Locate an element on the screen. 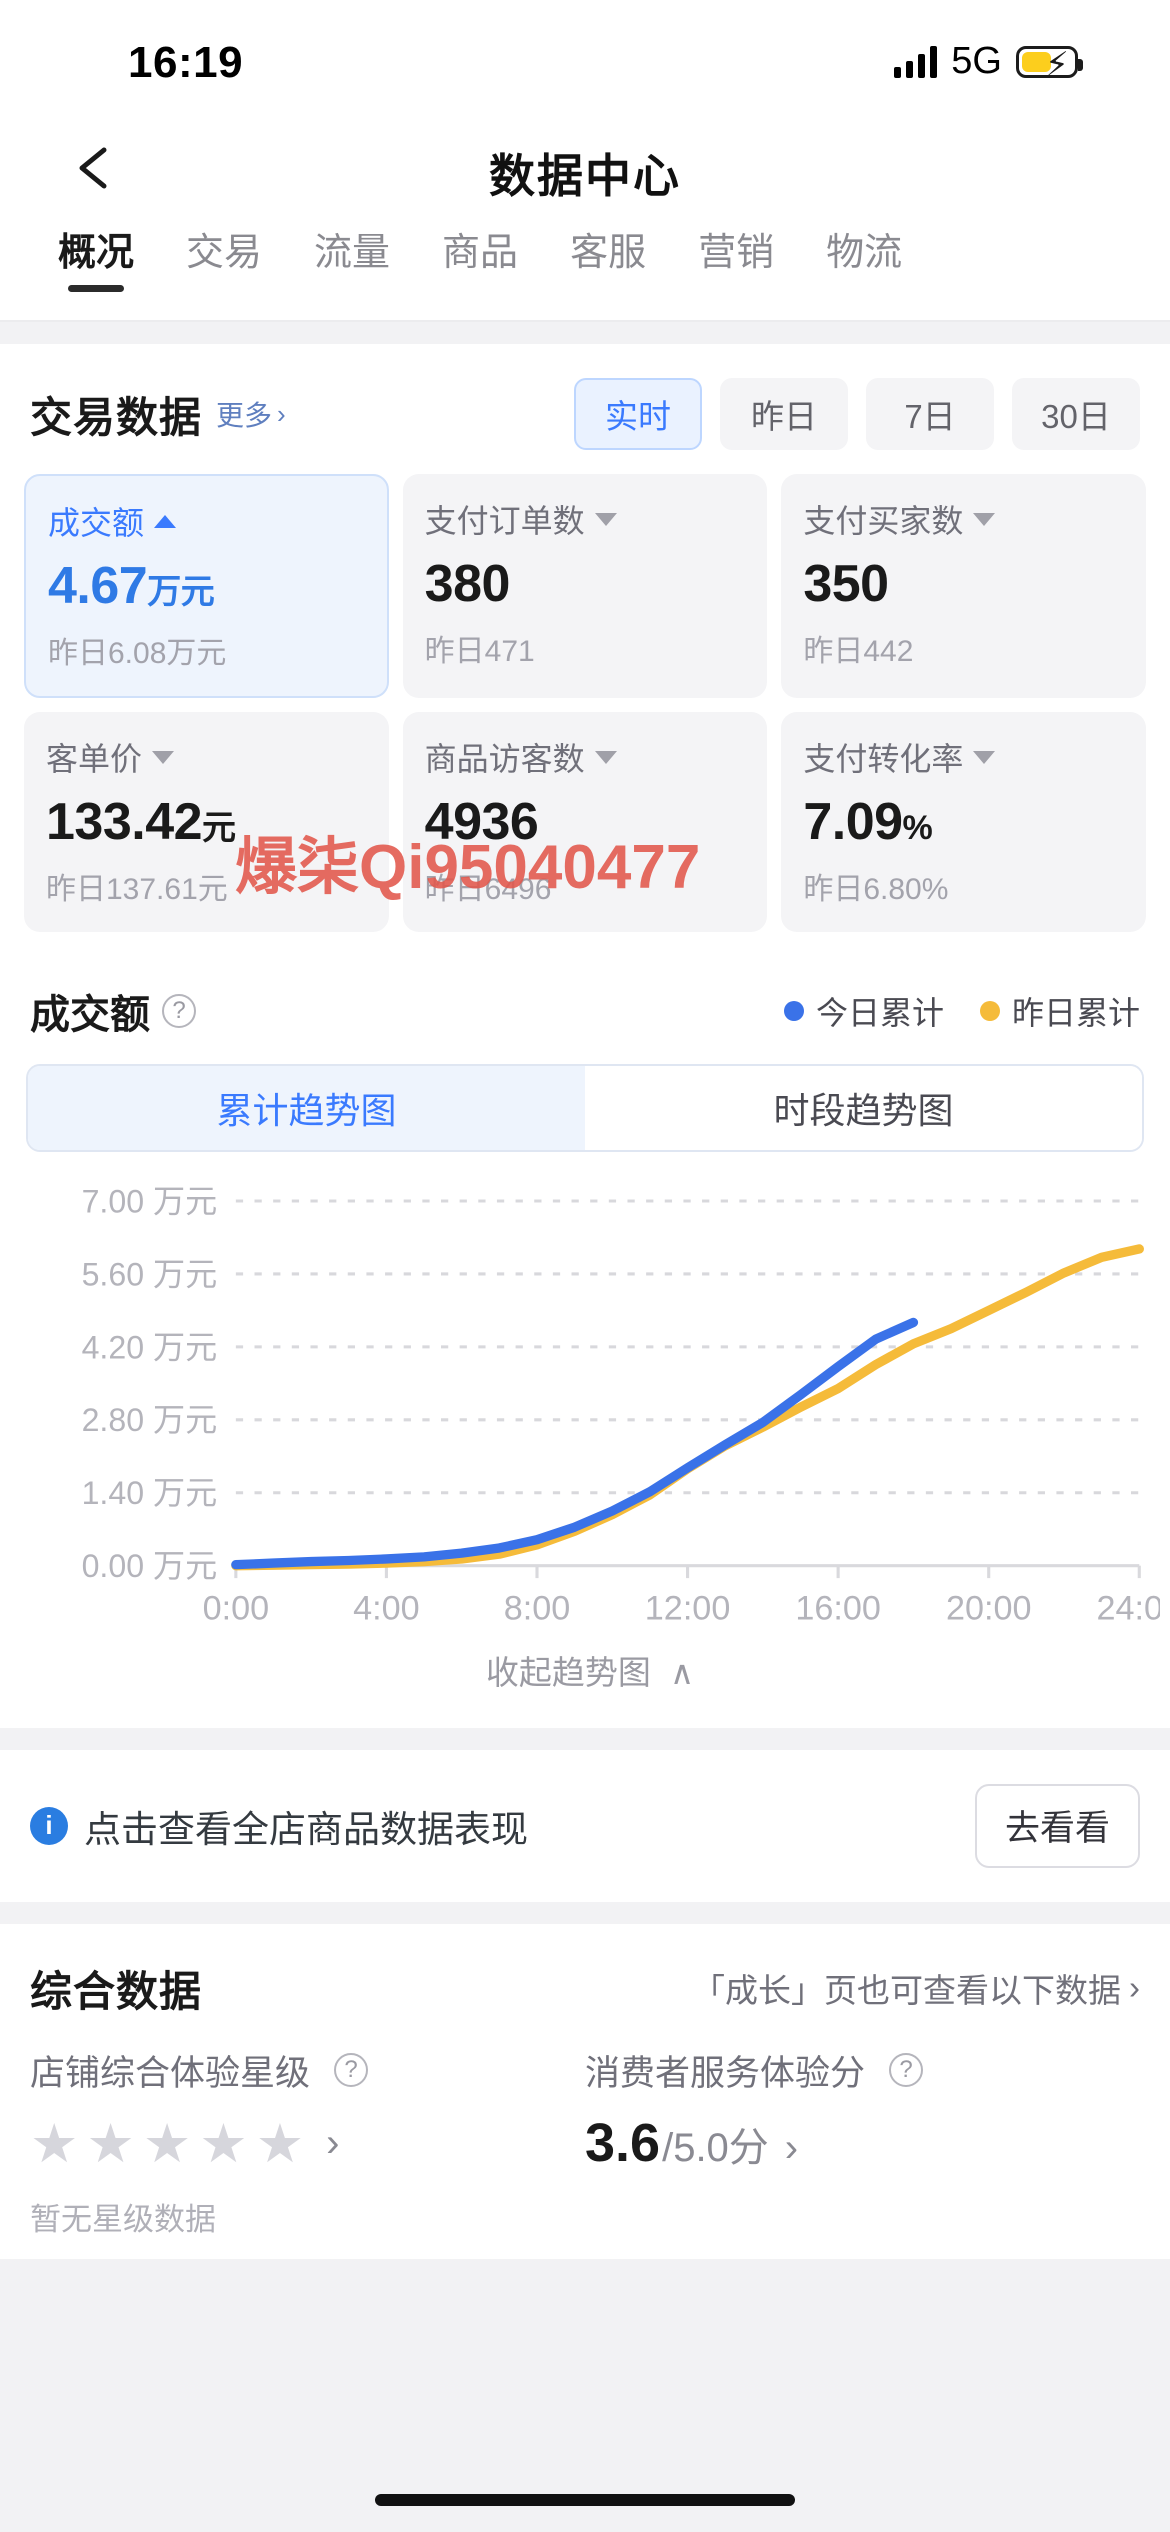 This screenshot has height=2532, width=1170. range-filter-group: 实时 昨日 7日 30日 is located at coordinates (857, 414).